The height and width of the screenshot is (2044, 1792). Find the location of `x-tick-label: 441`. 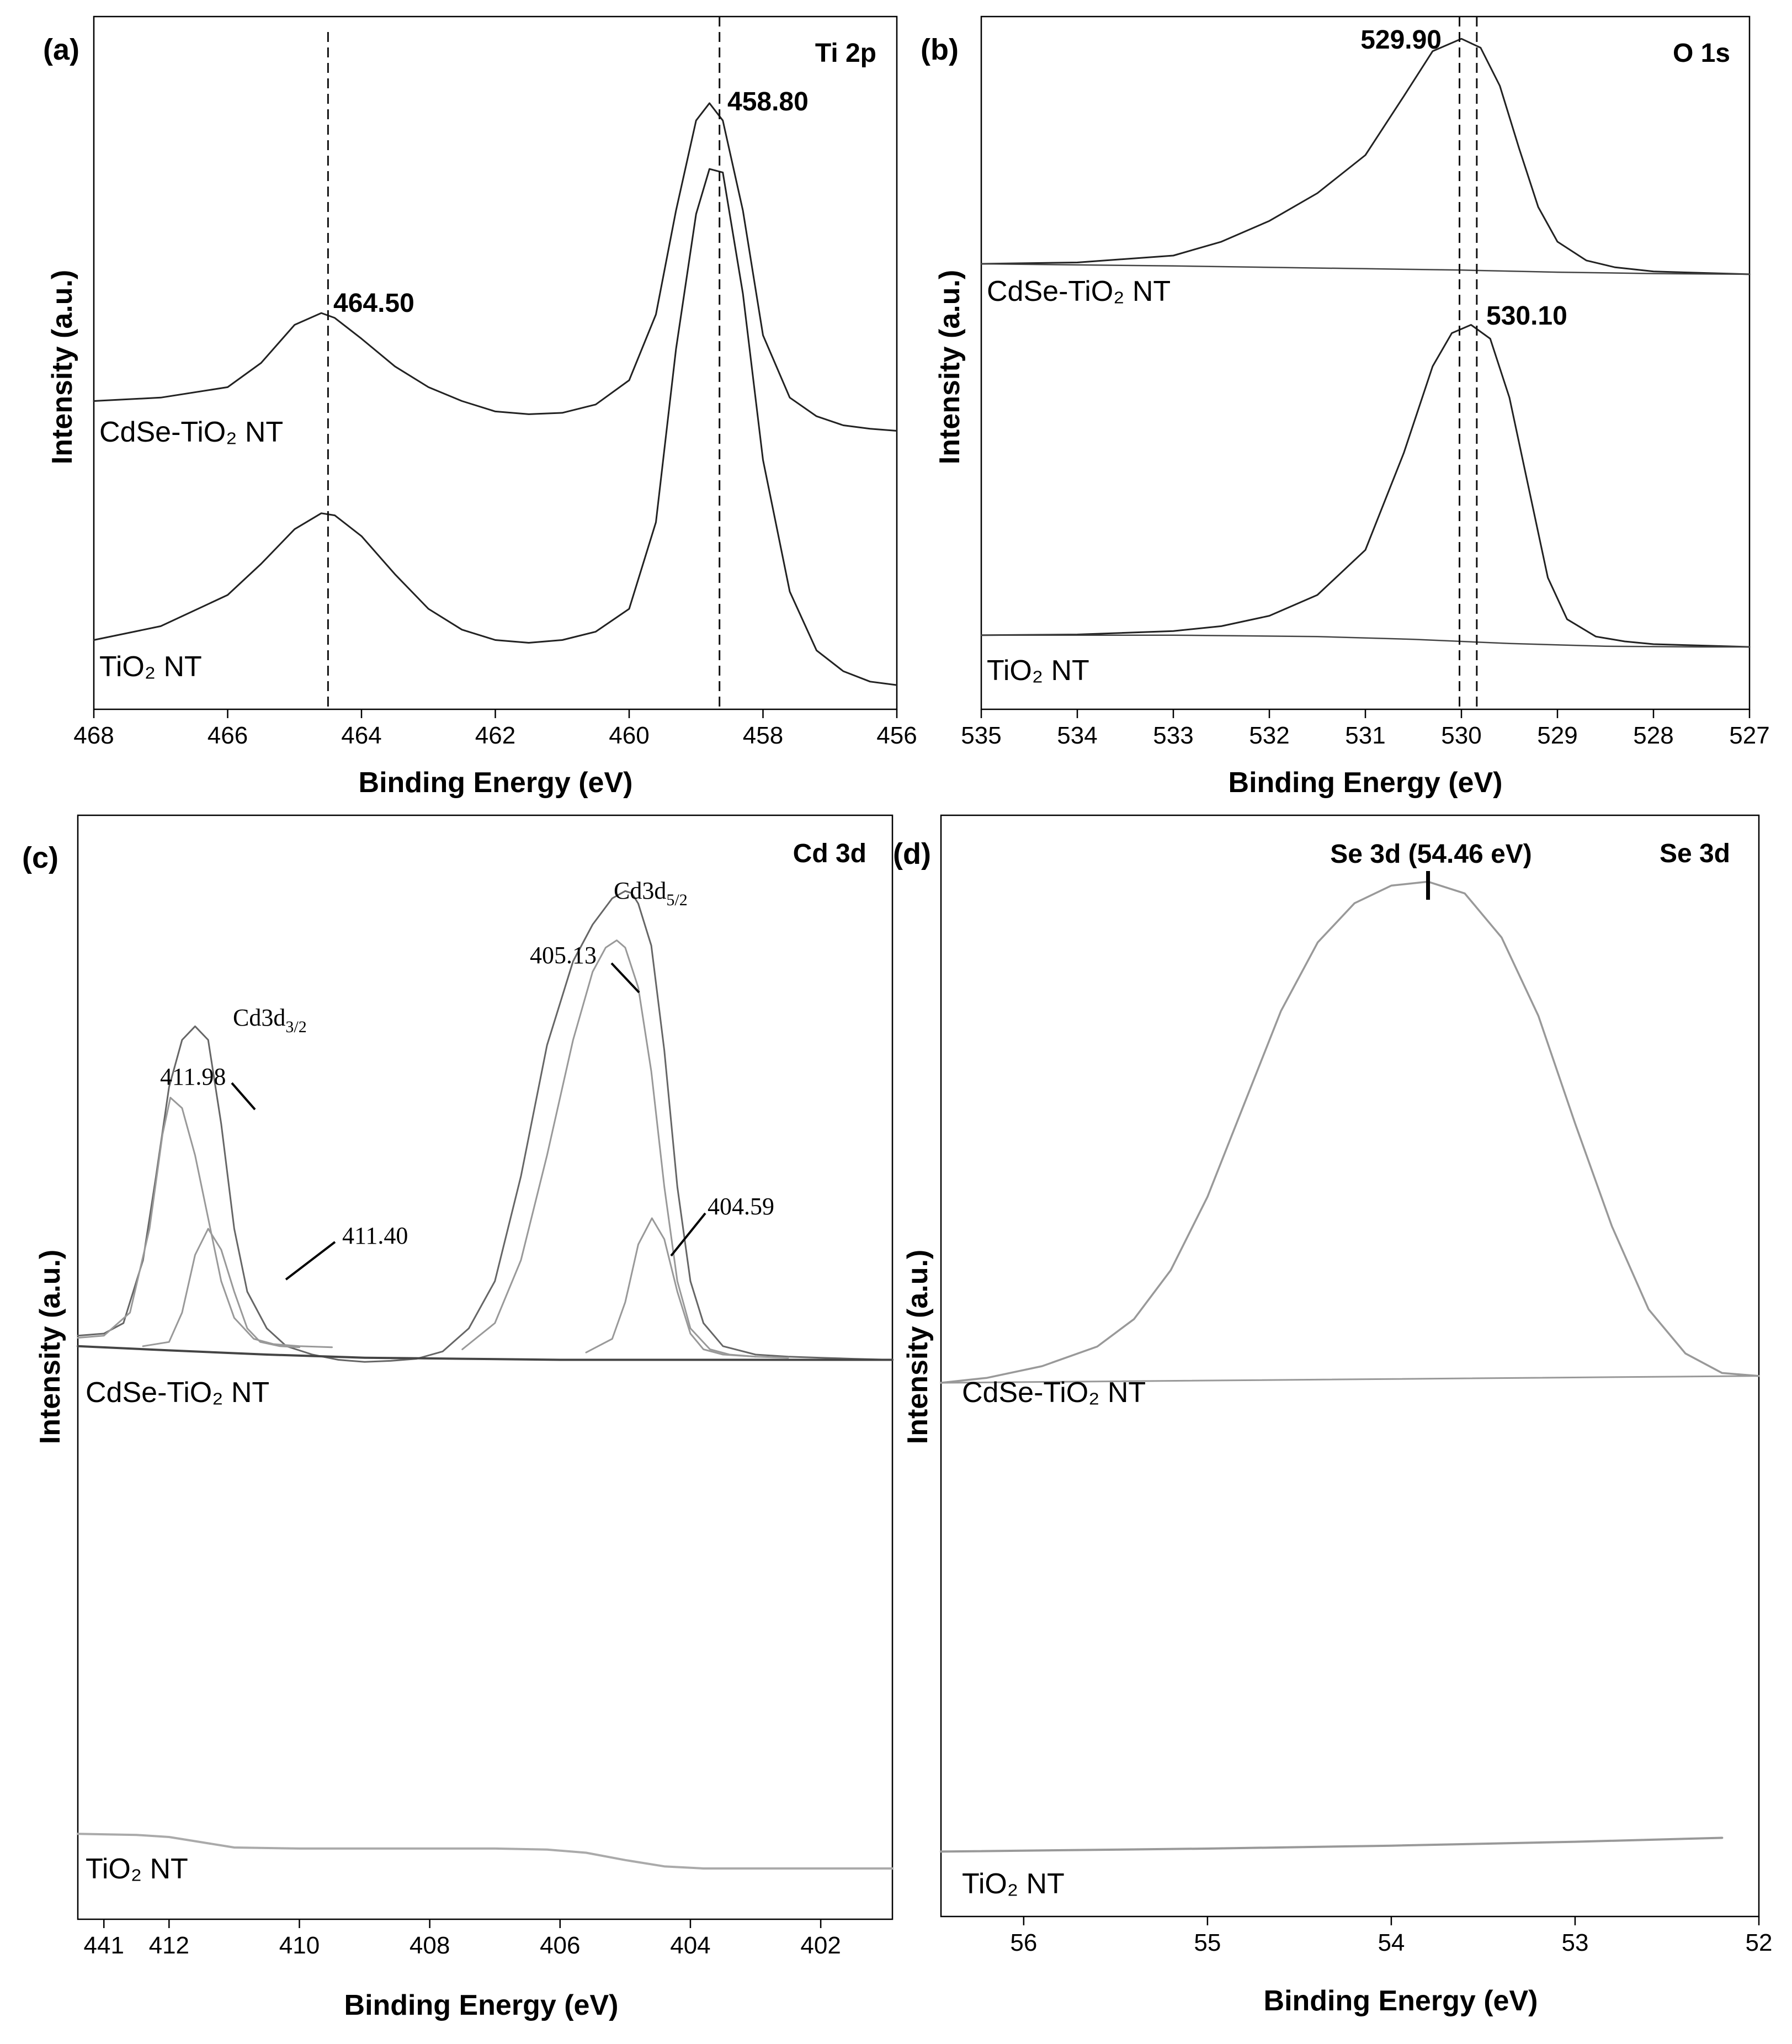

x-tick-label: 441 is located at coordinates (104, 1946).